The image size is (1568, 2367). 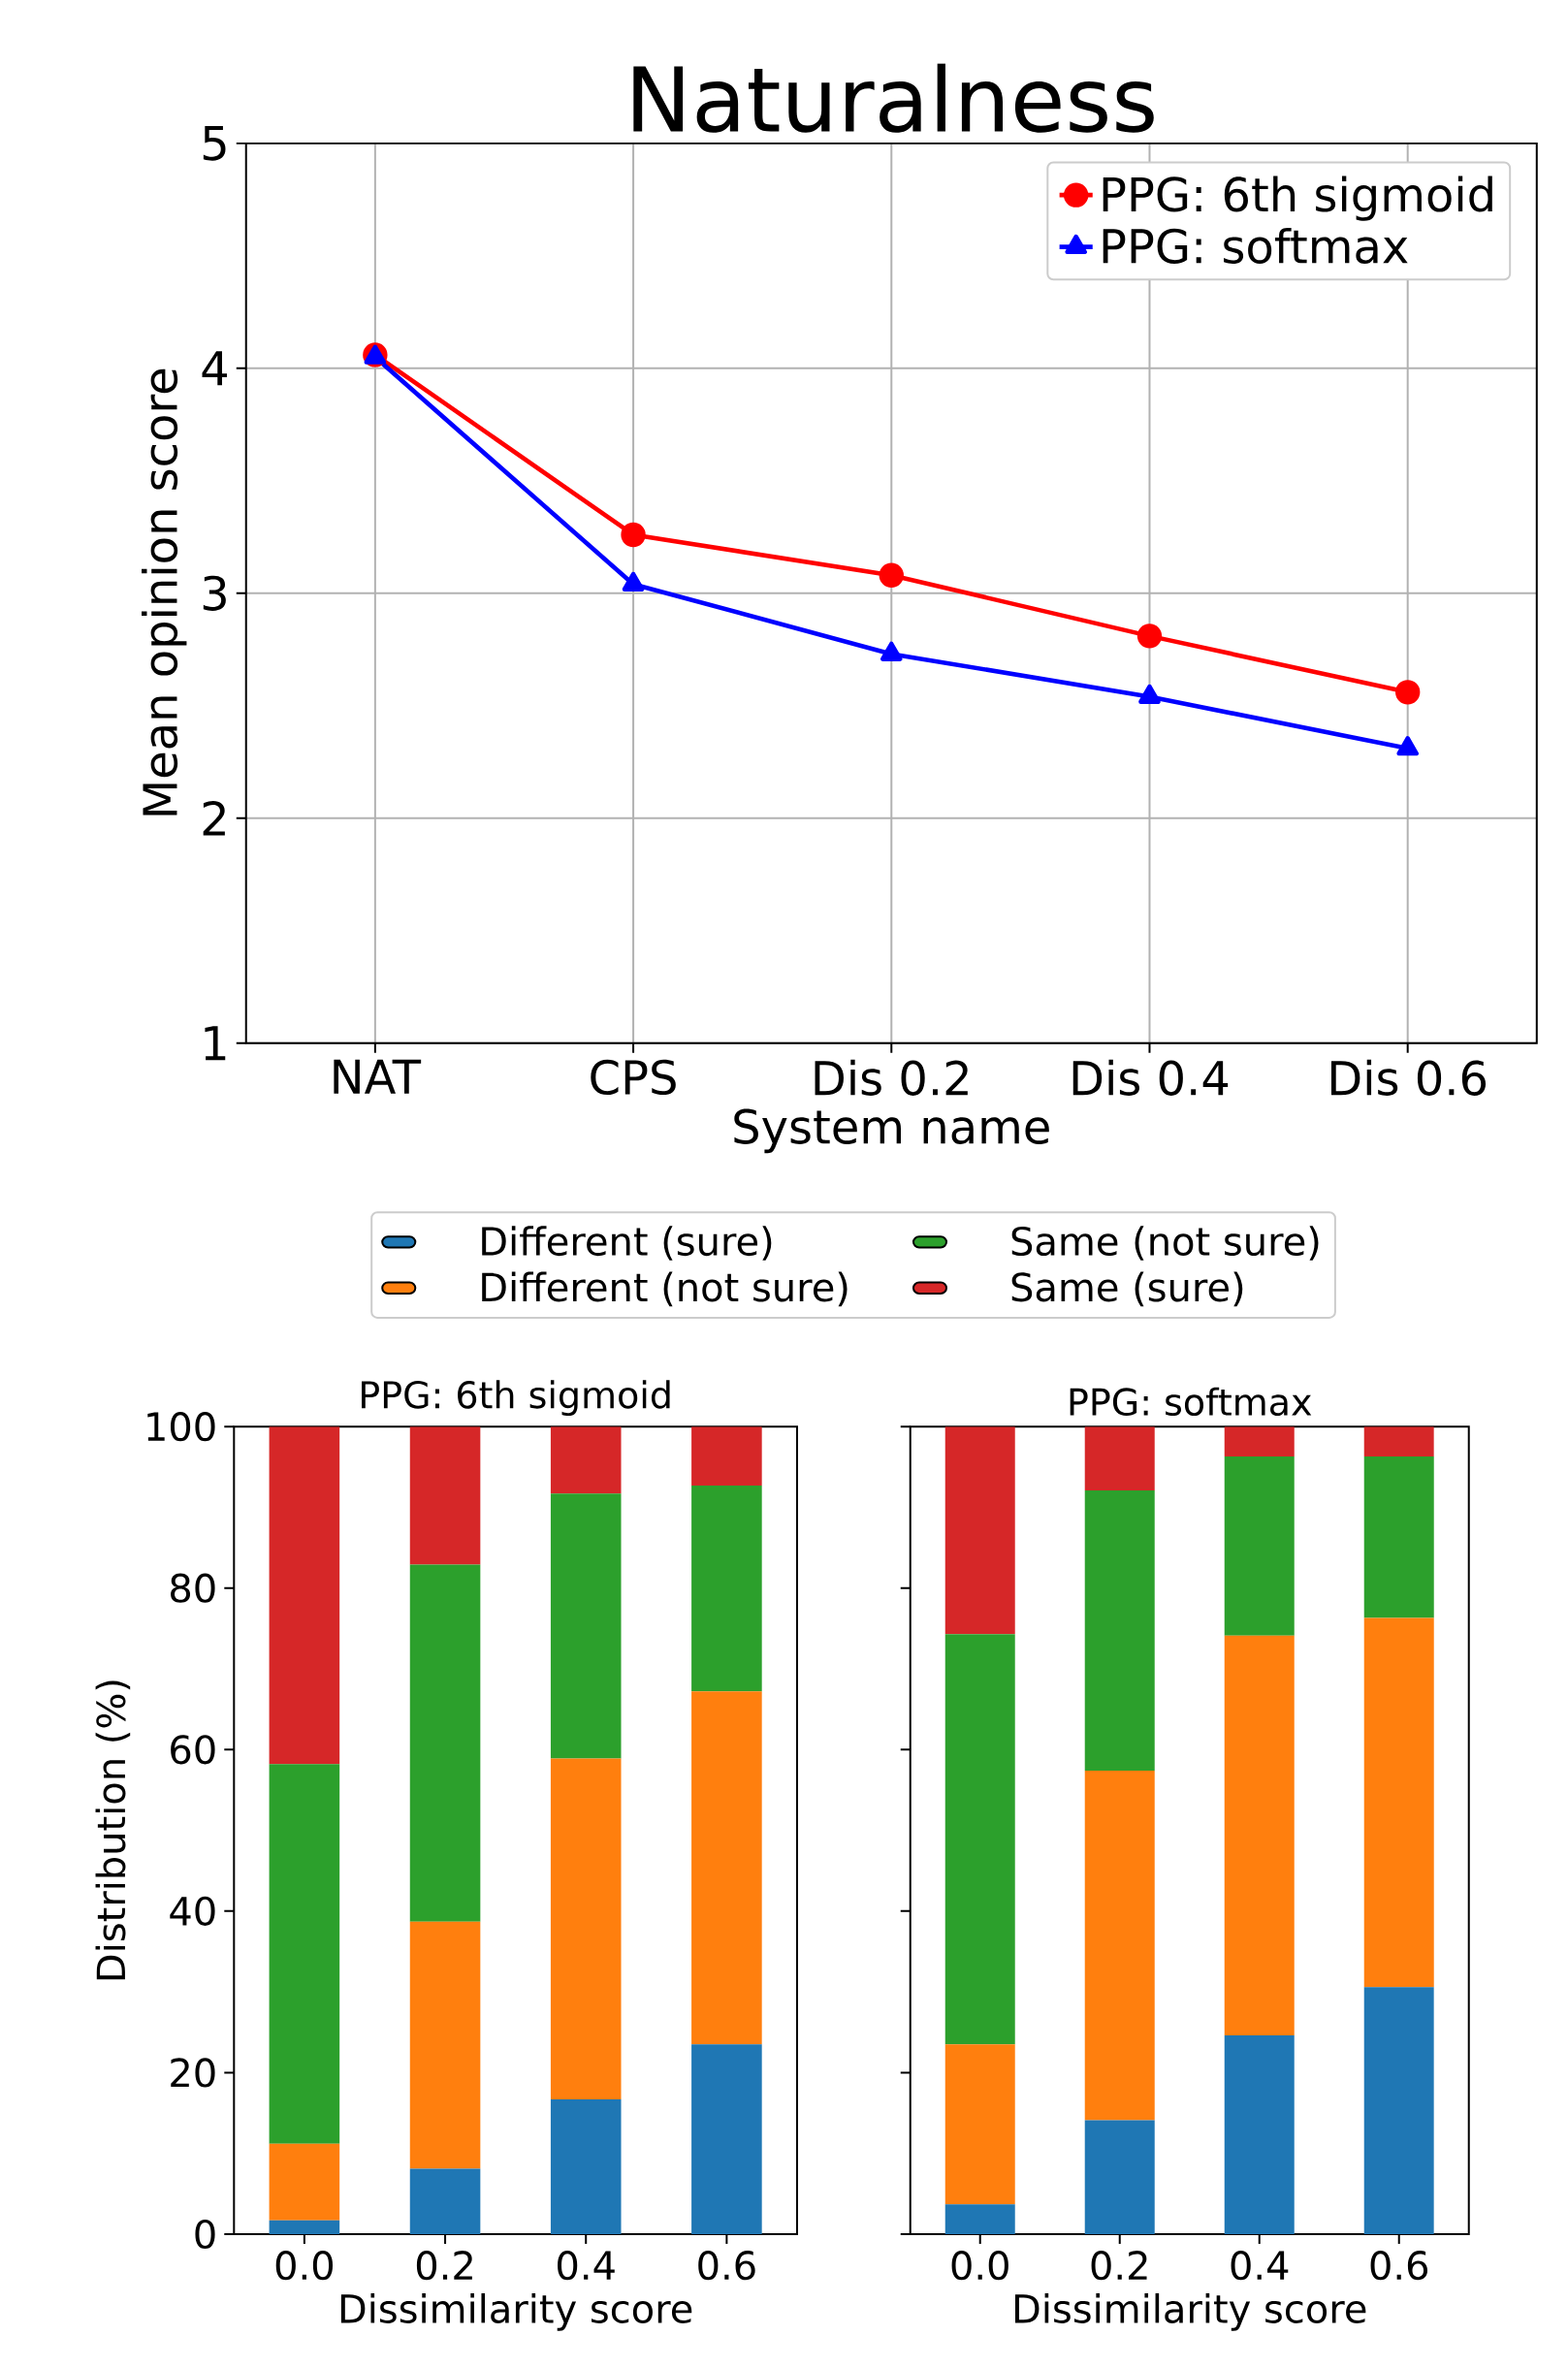 I want to click on legend-label: Same (not sure), so click(x=1165, y=1243).